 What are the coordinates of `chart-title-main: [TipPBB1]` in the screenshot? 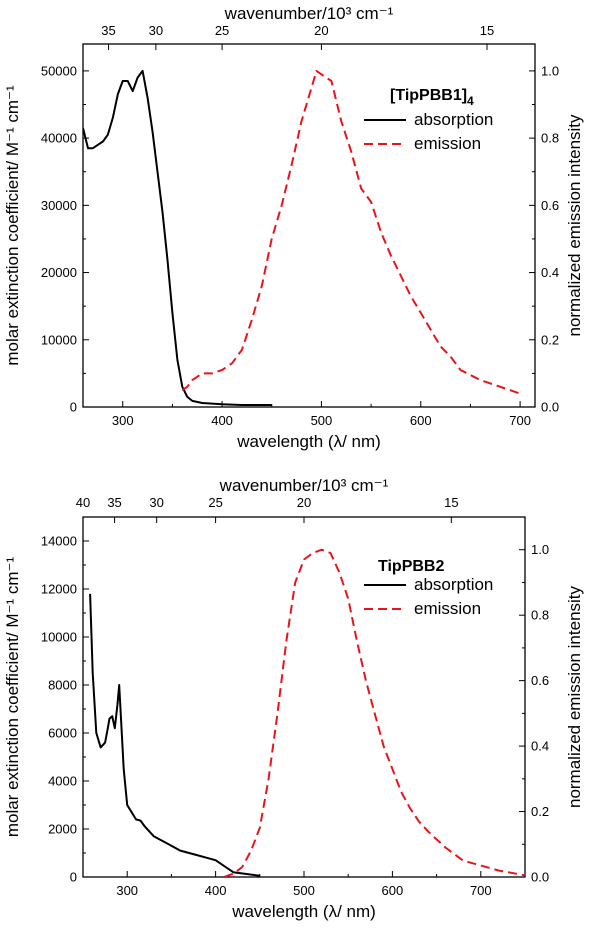 It's located at (428, 95).